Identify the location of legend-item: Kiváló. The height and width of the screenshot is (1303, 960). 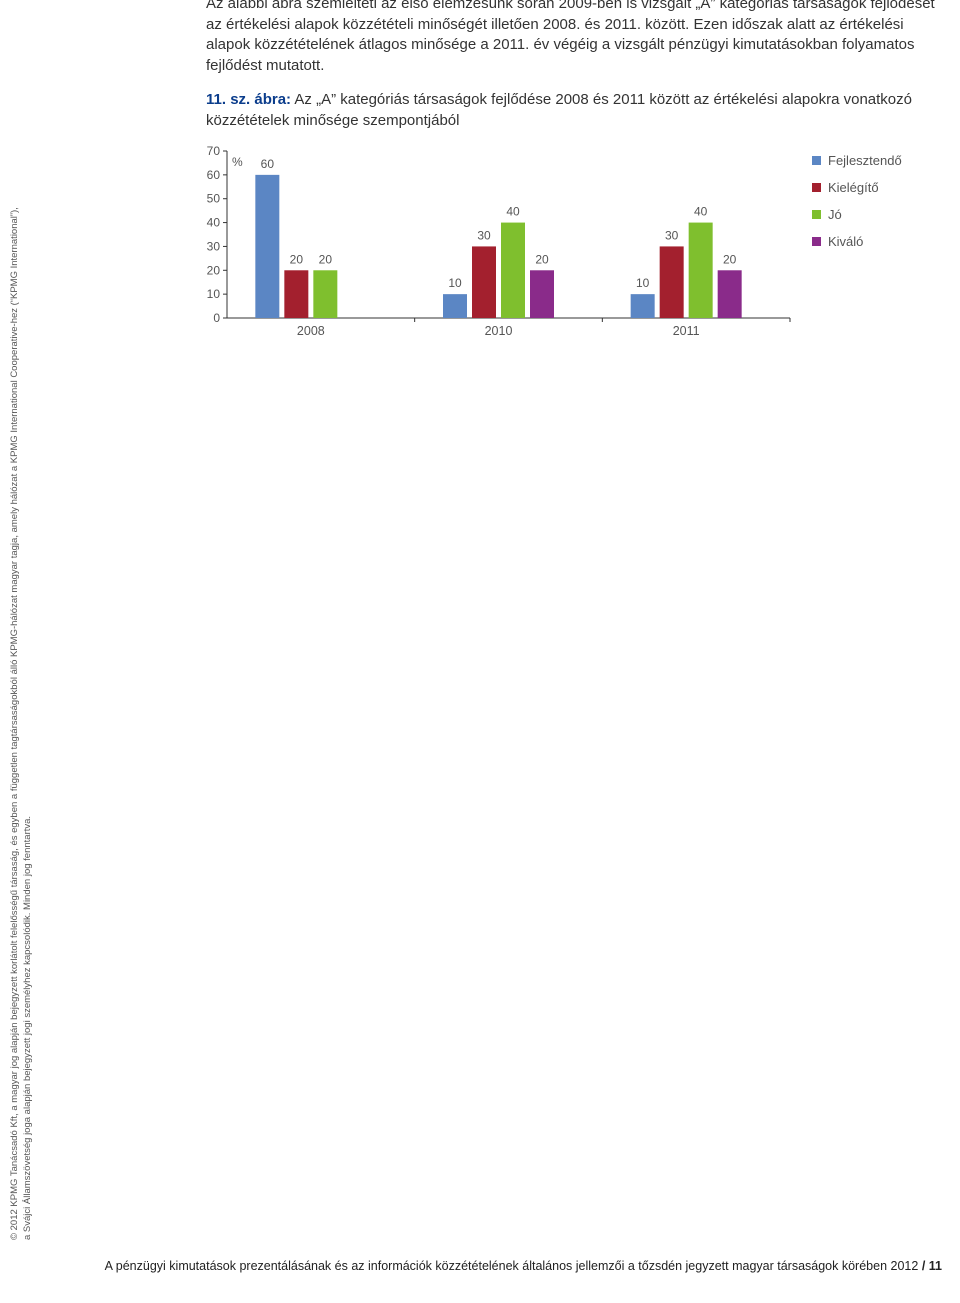
(857, 241).